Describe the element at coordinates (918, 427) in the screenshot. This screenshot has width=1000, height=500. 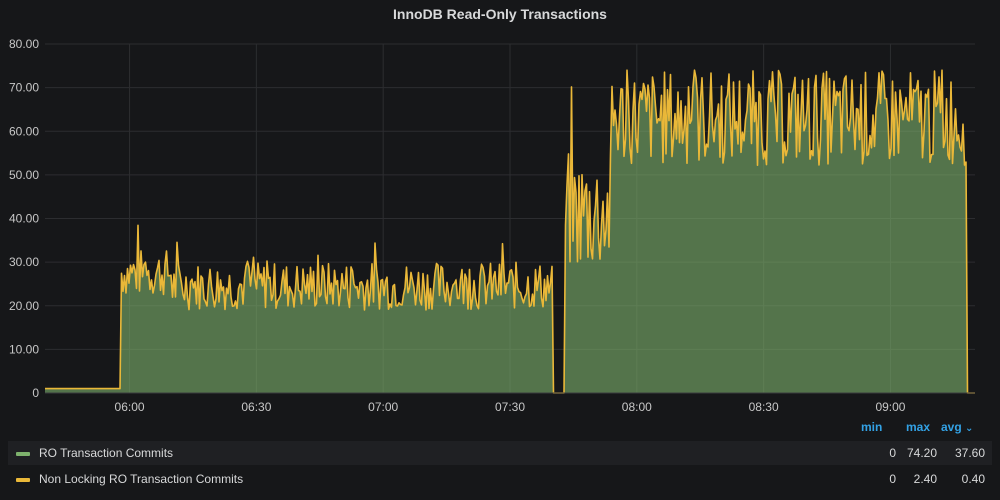
I see `legend-header-max: max` at that location.